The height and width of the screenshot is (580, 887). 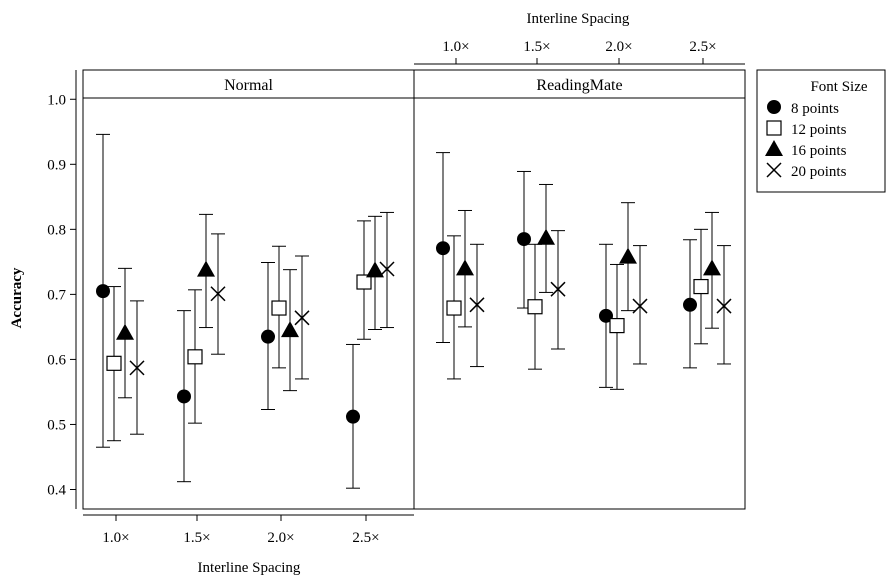 I want to click on y-tick-label: 0.8, so click(x=56, y=230).